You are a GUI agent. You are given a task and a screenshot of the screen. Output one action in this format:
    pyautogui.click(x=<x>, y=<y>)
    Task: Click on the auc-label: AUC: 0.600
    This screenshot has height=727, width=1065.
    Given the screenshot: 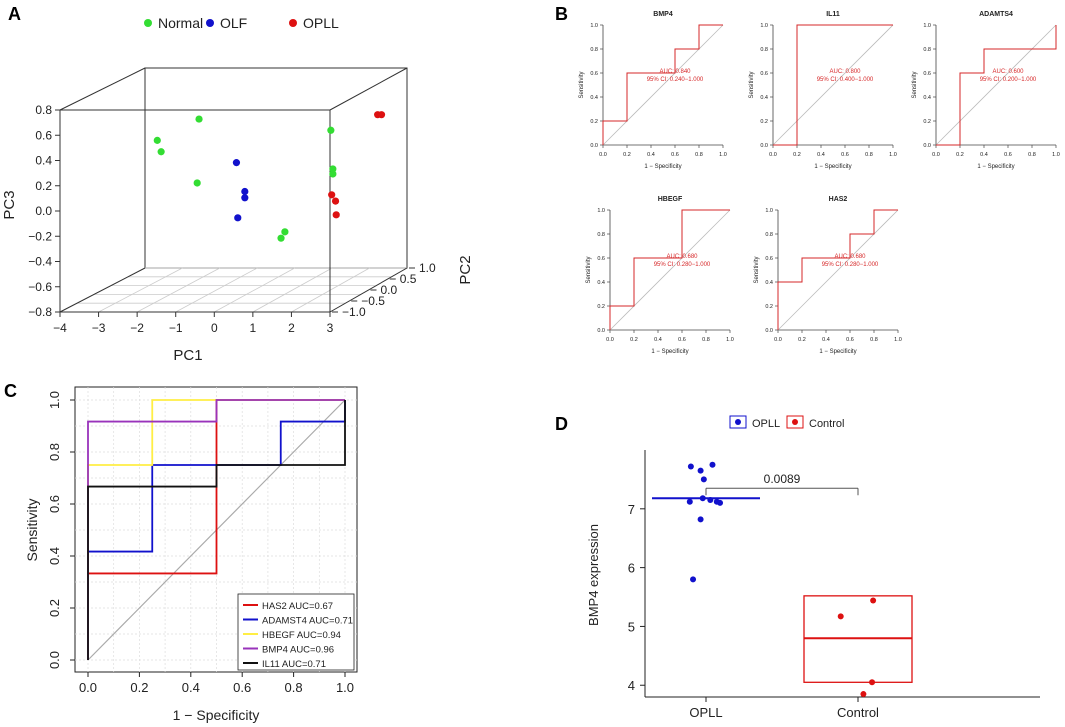 What is the action you would take?
    pyautogui.click(x=1008, y=72)
    